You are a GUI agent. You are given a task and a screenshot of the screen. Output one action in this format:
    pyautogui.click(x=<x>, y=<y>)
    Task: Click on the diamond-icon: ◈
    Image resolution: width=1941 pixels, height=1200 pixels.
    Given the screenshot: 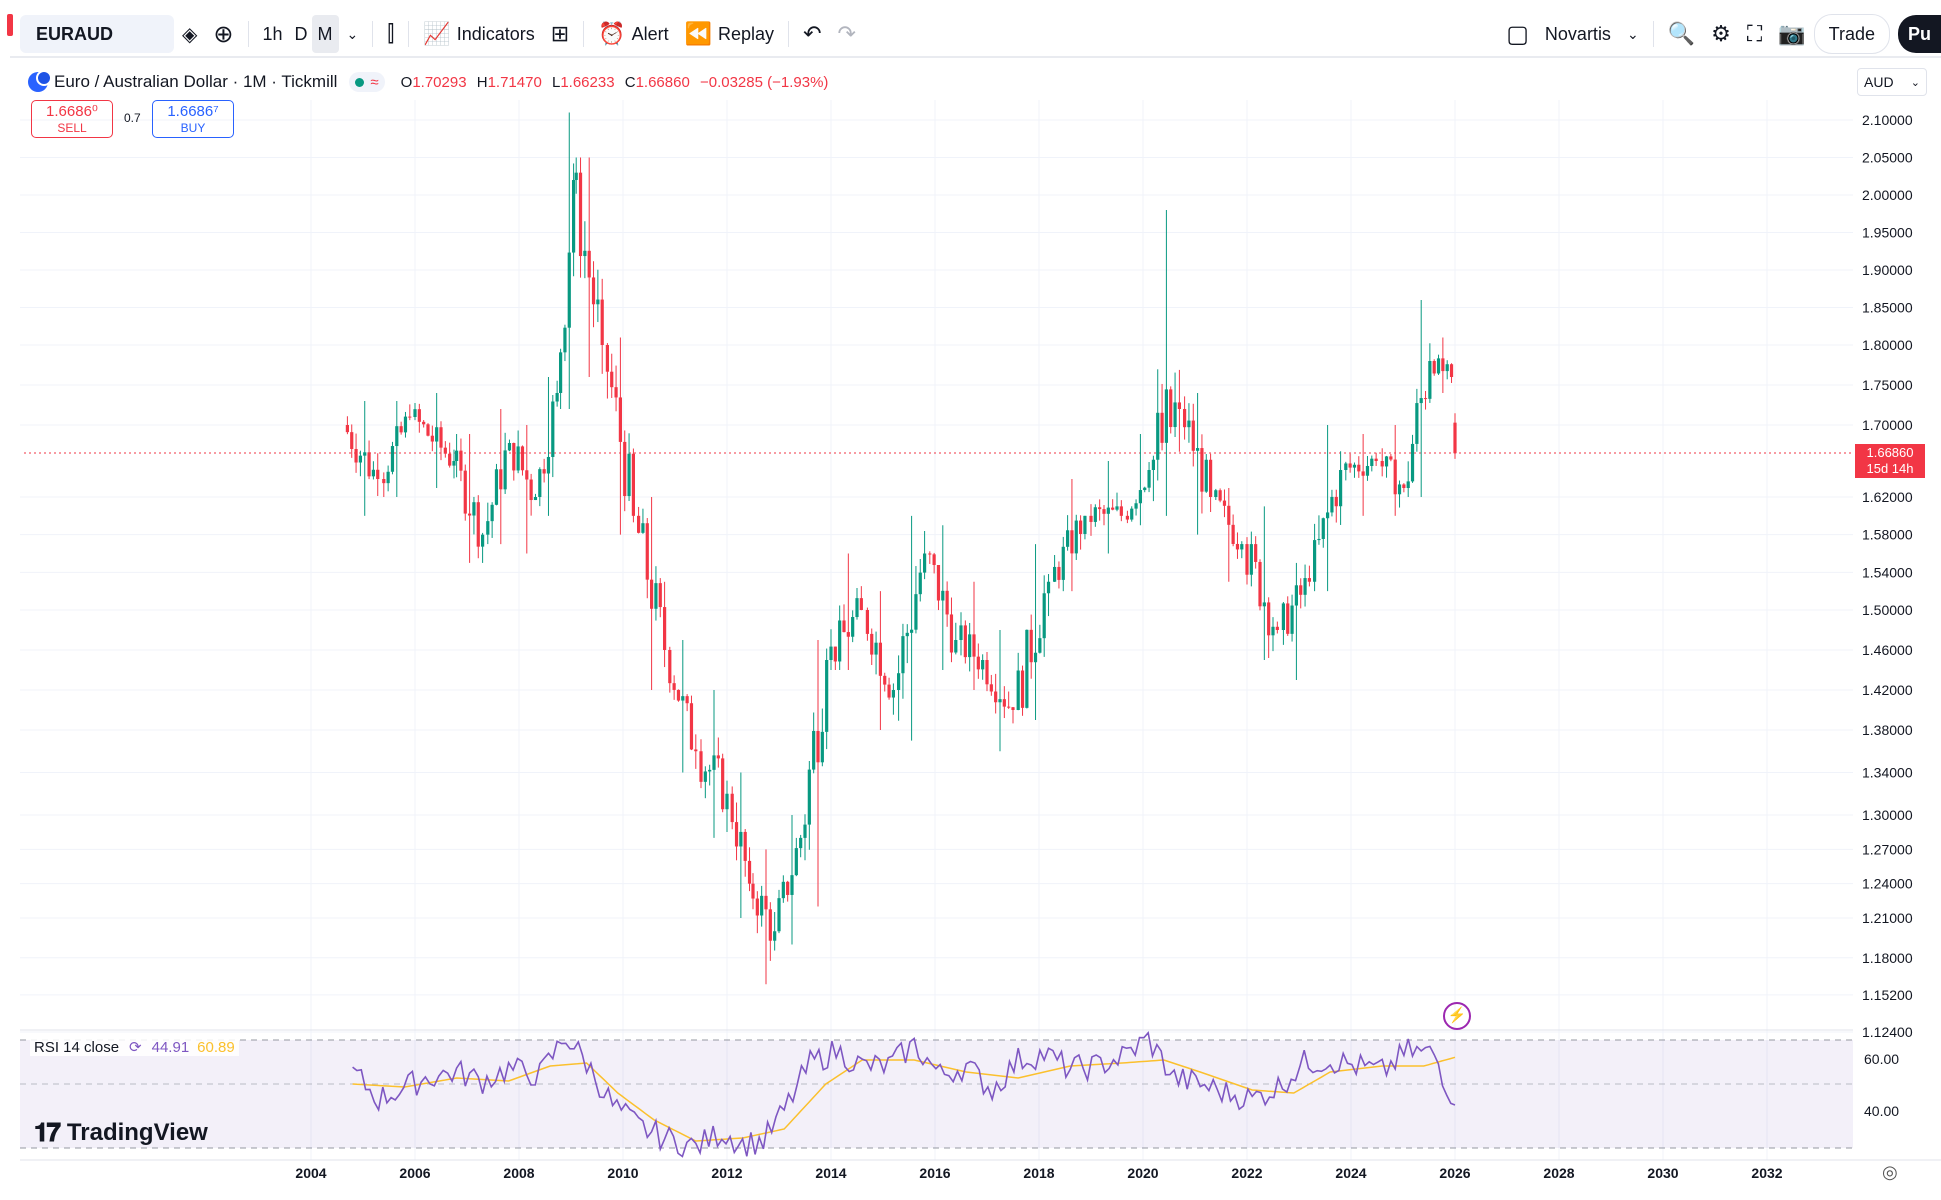 What is the action you would take?
    pyautogui.click(x=190, y=34)
    